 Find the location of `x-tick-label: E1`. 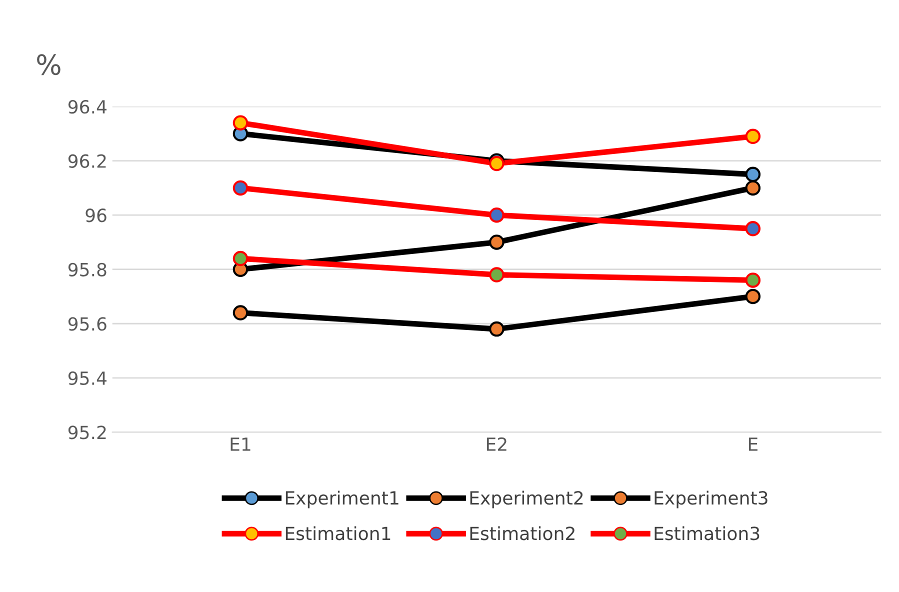

x-tick-label: E1 is located at coordinates (240, 444).